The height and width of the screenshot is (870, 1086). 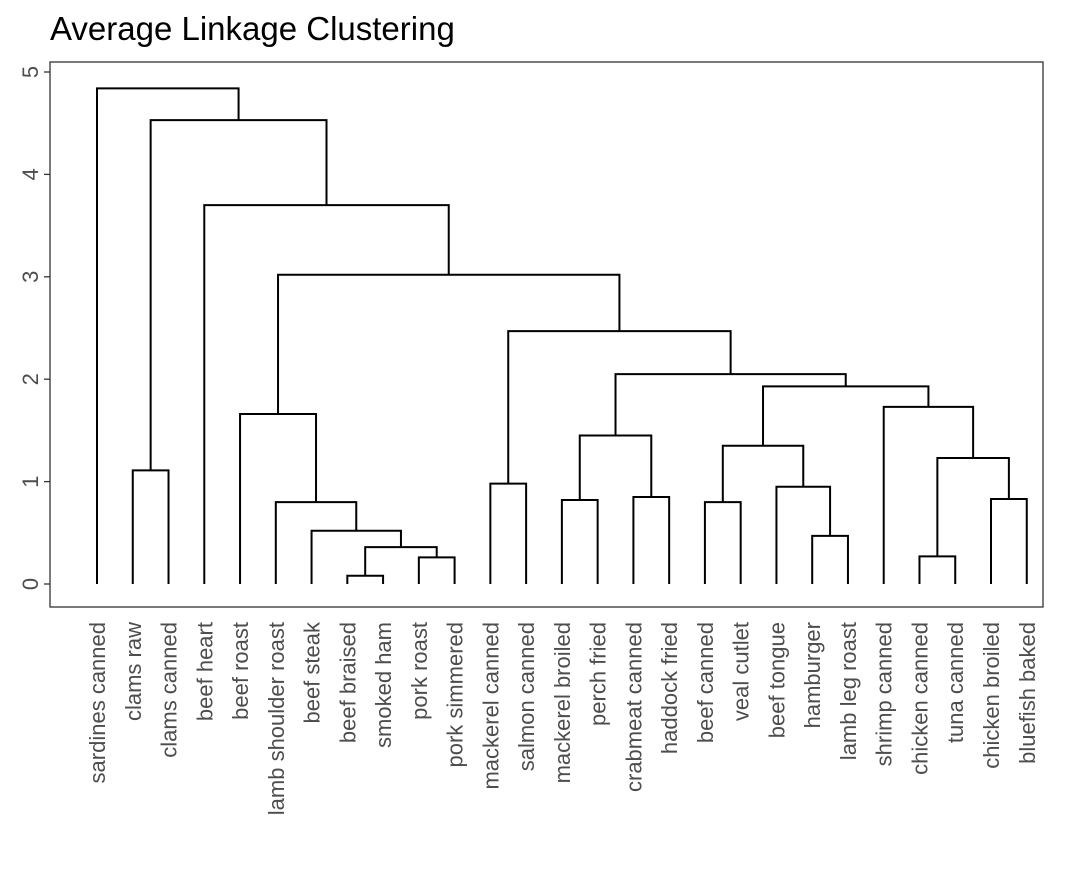 What do you see at coordinates (598, 674) in the screenshot?
I see `leaf-label: perch fried` at bounding box center [598, 674].